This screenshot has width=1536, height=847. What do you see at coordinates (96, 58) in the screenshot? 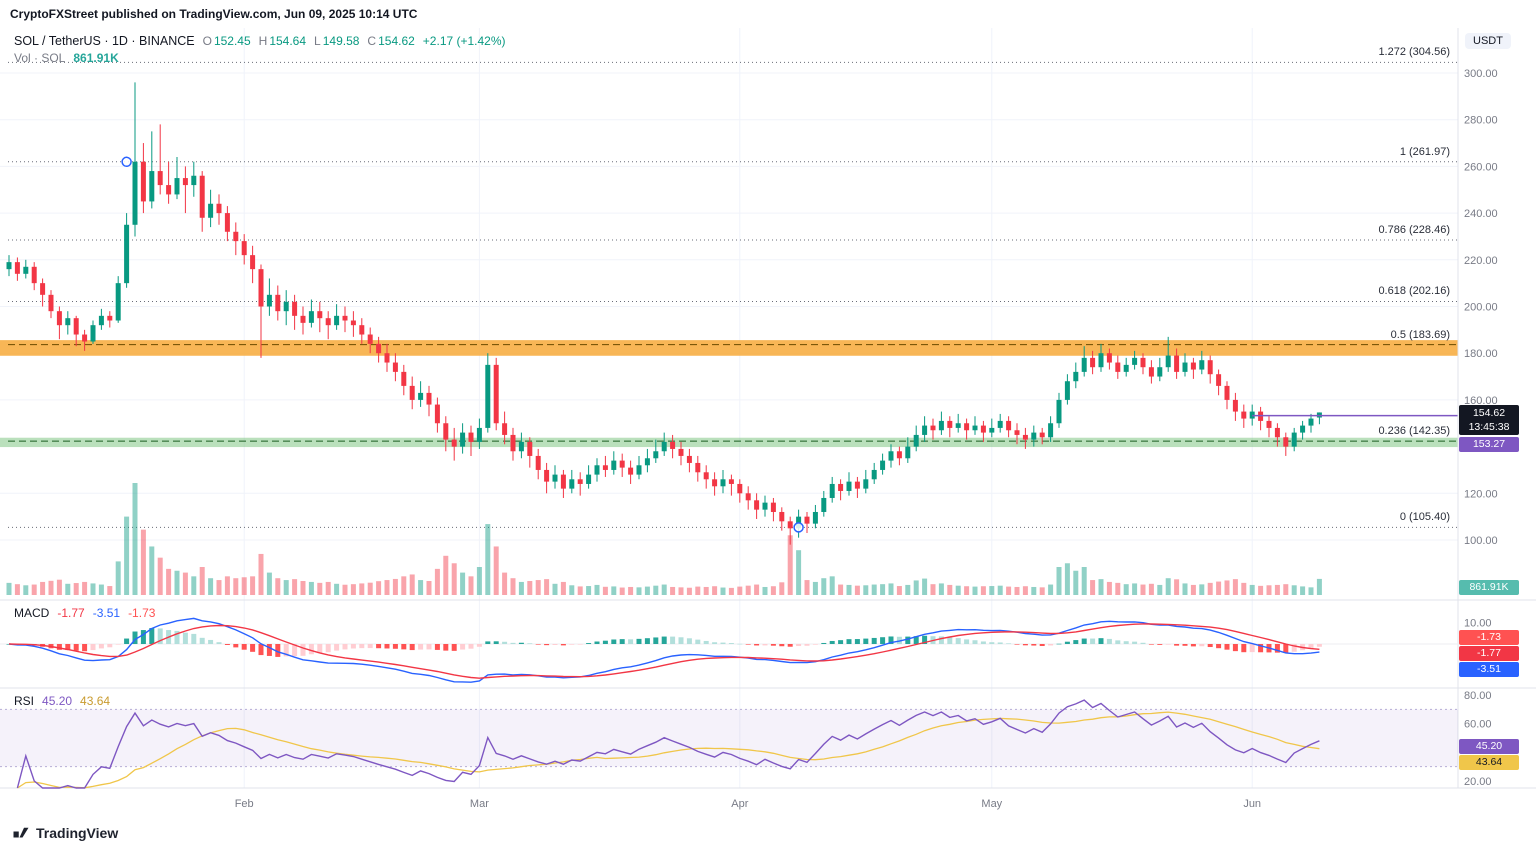
I see `volume-value: 861.91K` at bounding box center [96, 58].